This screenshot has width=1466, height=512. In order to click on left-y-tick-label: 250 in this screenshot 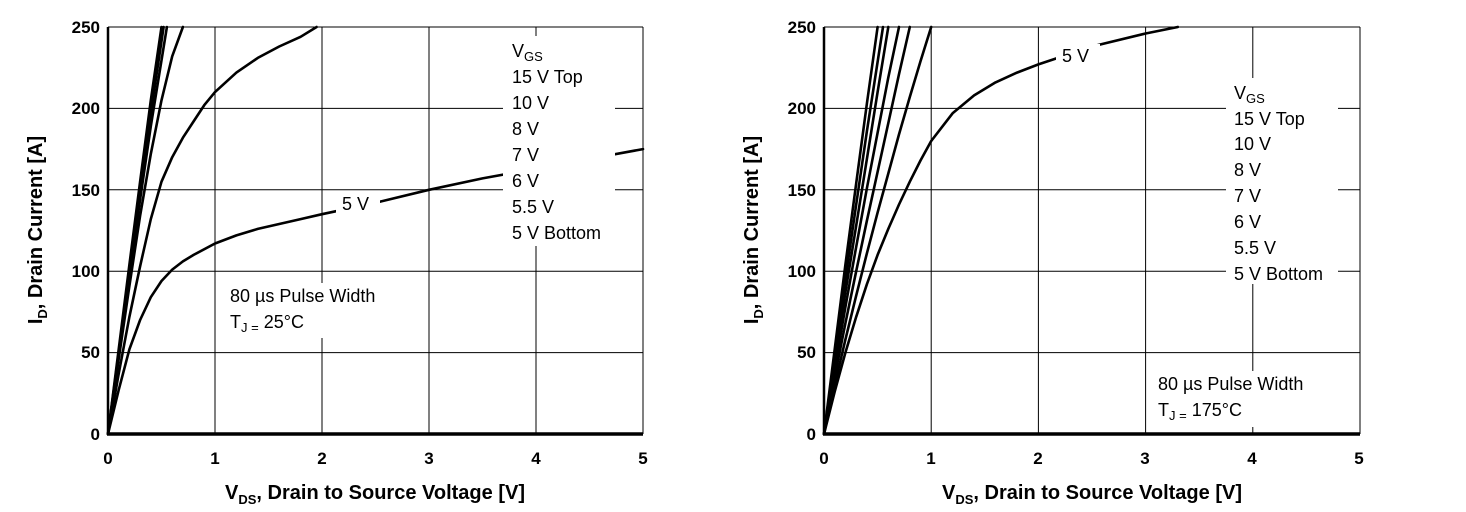, I will do `click(86, 27)`.